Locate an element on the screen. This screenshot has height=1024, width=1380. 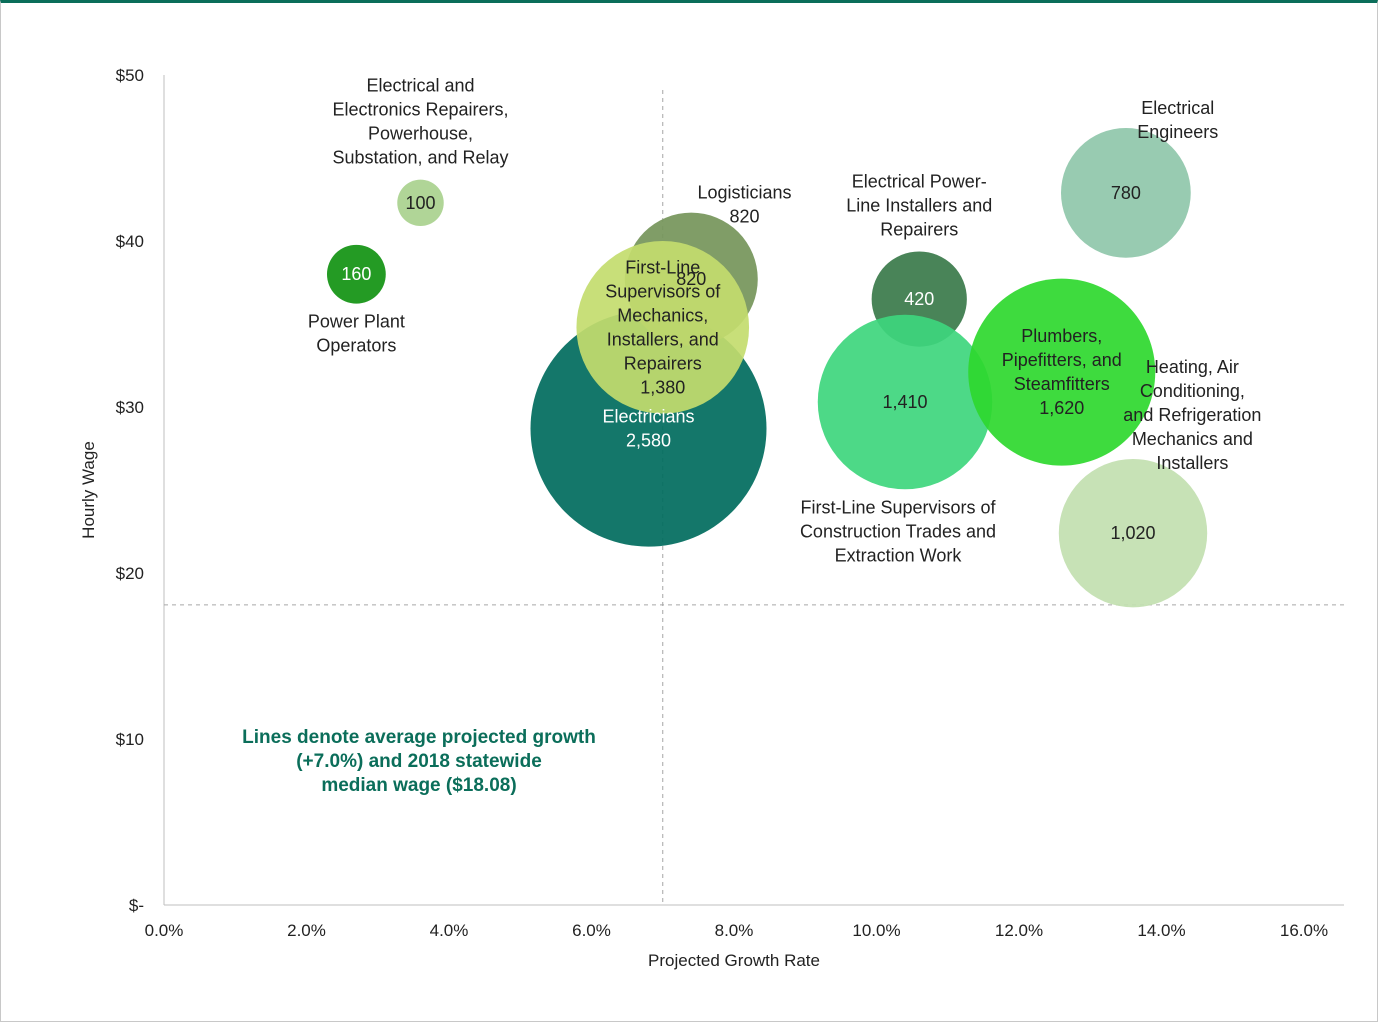
bubble-power-plant-operators is located at coordinates (356, 274).